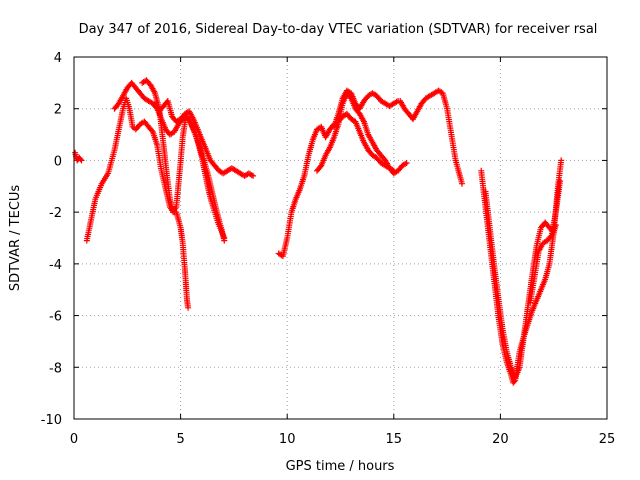 The image size is (640, 480). I want to click on y-tick-label: -6, so click(55, 317).